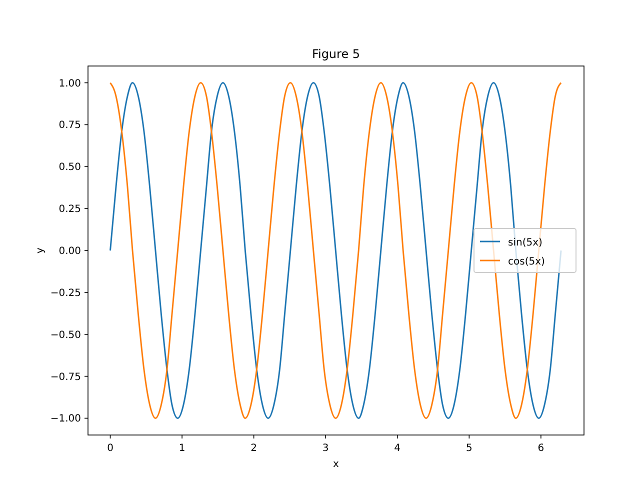 This screenshot has height=480, width=640. What do you see at coordinates (469, 448) in the screenshot?
I see `x-tick-label: 5` at bounding box center [469, 448].